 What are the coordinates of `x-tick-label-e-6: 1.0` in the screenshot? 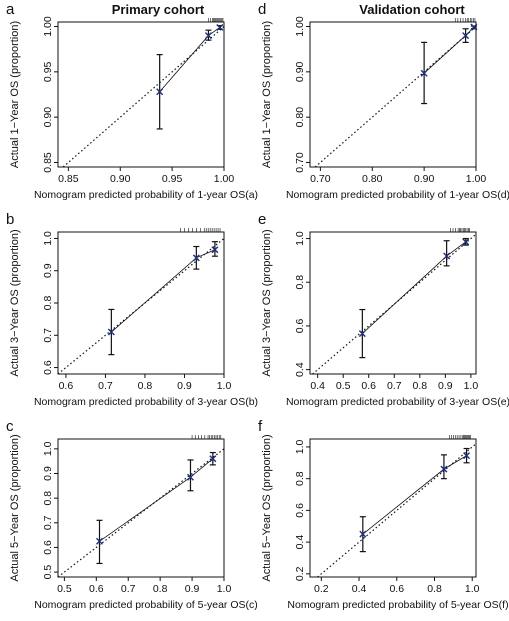 It's located at (471, 386).